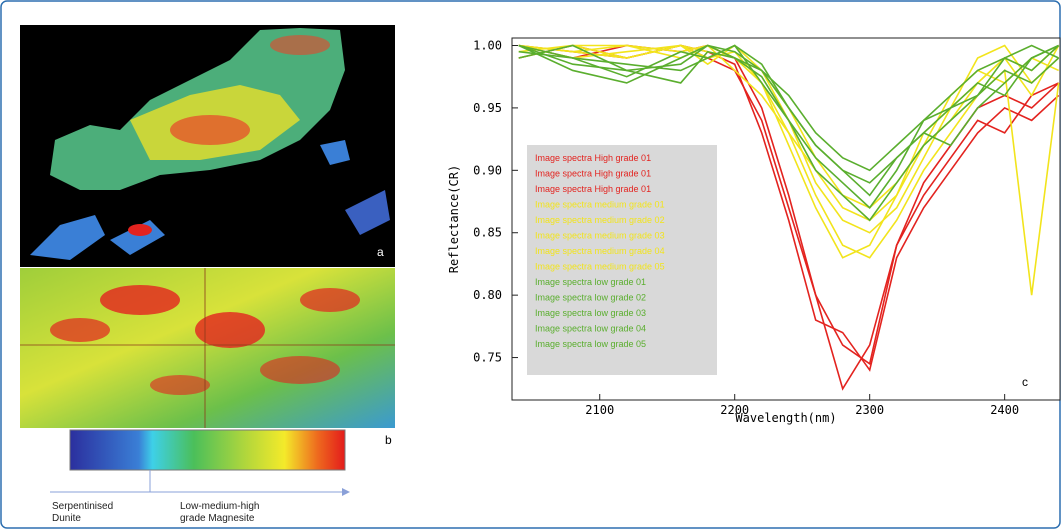 The image size is (1061, 529). What do you see at coordinates (487, 108) in the screenshot?
I see `y-tick-label: 0.95` at bounding box center [487, 108].